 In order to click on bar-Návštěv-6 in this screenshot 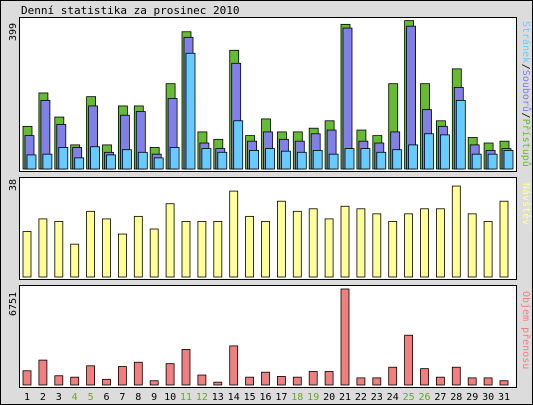, I will do `click(106, 248)`.